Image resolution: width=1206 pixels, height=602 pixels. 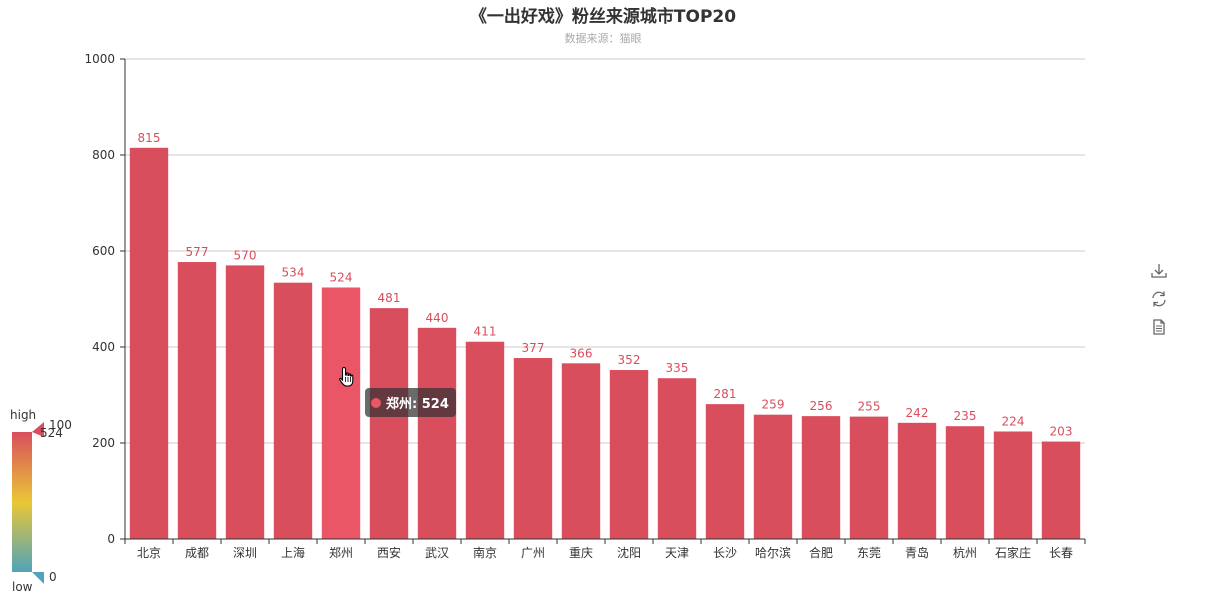 What do you see at coordinates (965, 416) in the screenshot?
I see `data-label: 235` at bounding box center [965, 416].